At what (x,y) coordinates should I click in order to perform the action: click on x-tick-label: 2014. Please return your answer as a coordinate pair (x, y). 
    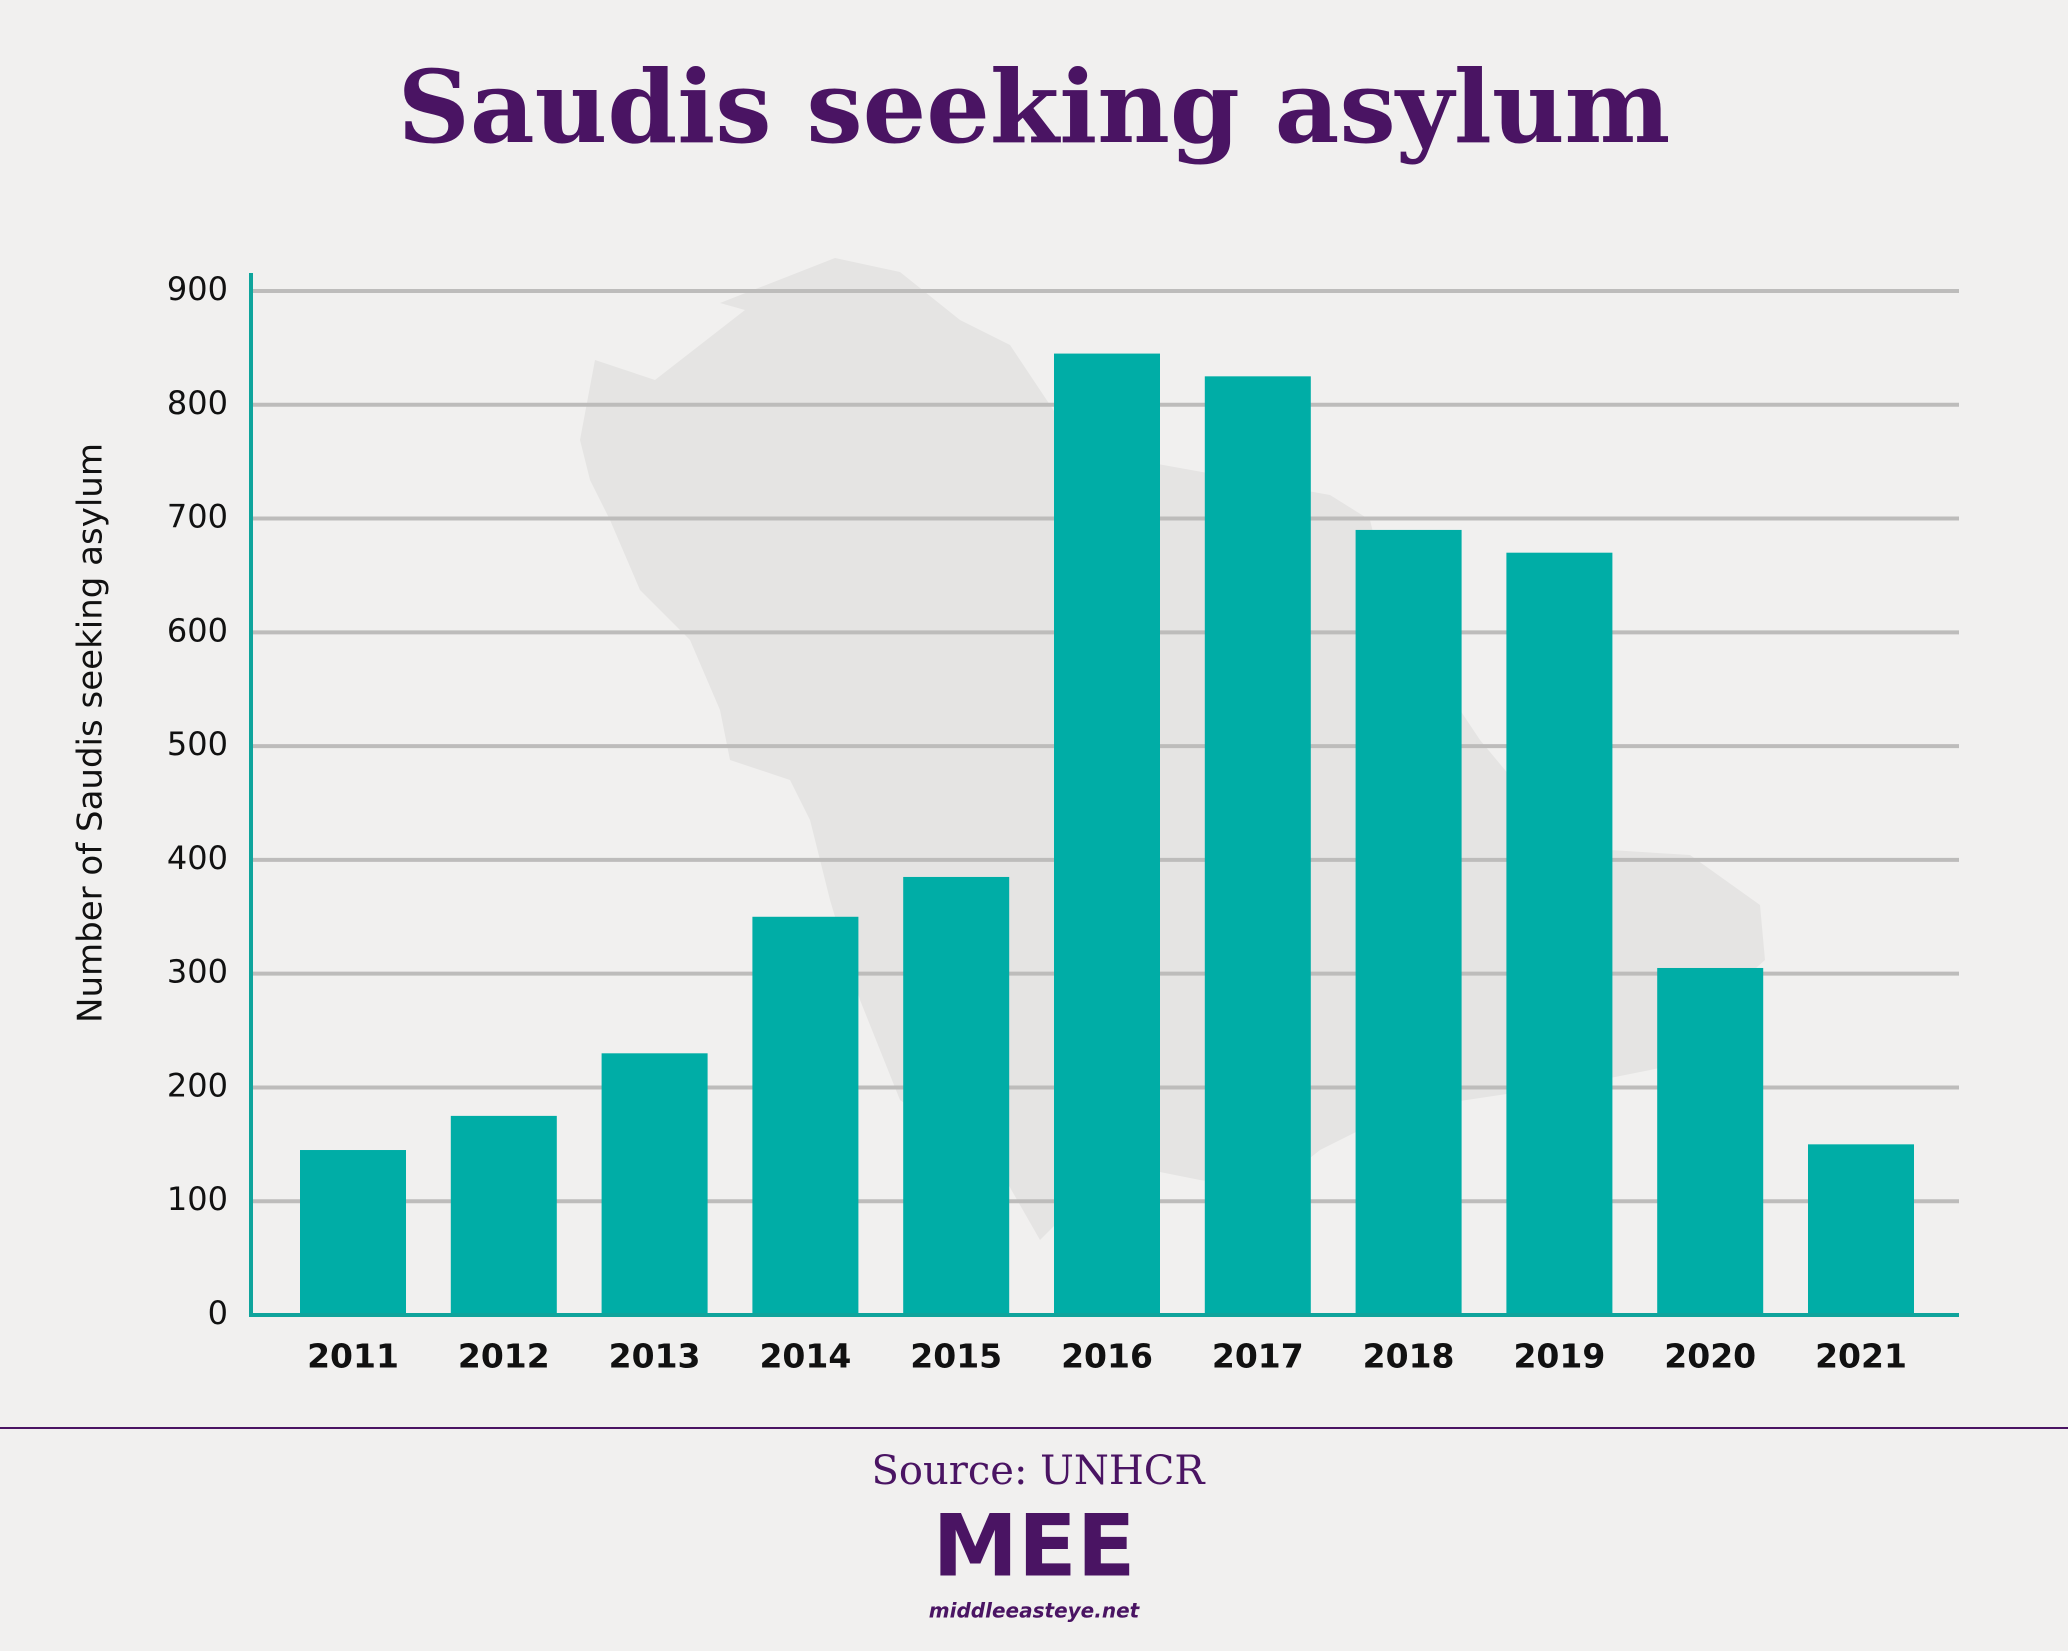
    Looking at the image, I should click on (805, 1356).